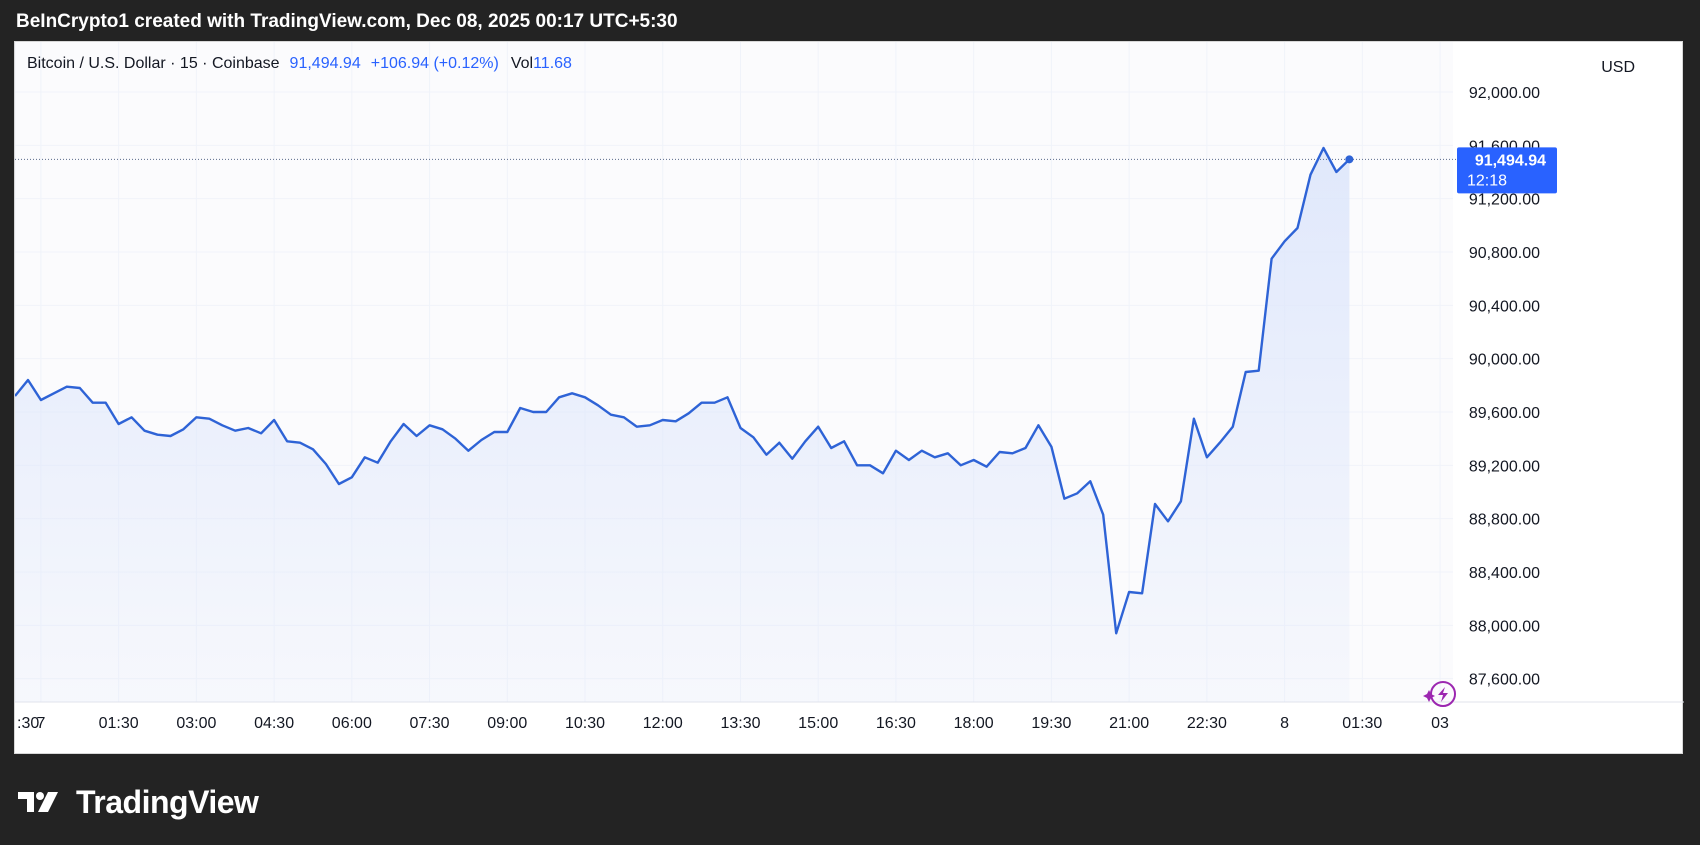  I want to click on y-tick-label: 89,600.00, so click(1504, 413).